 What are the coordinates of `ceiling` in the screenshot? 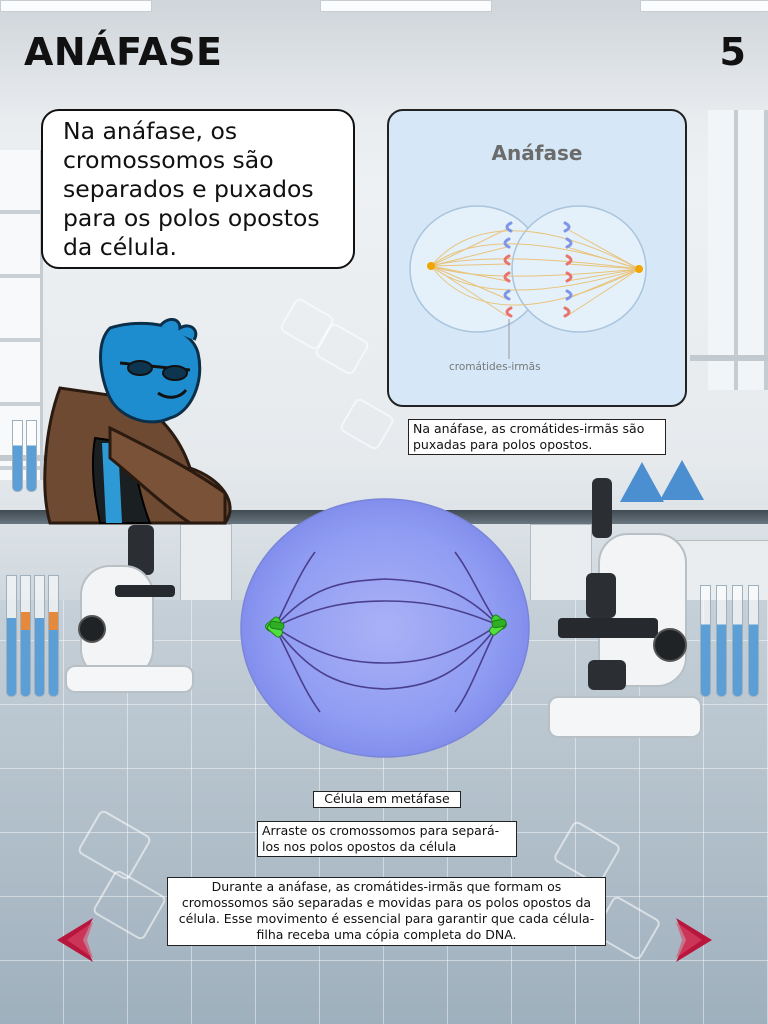 It's located at (384, 60).